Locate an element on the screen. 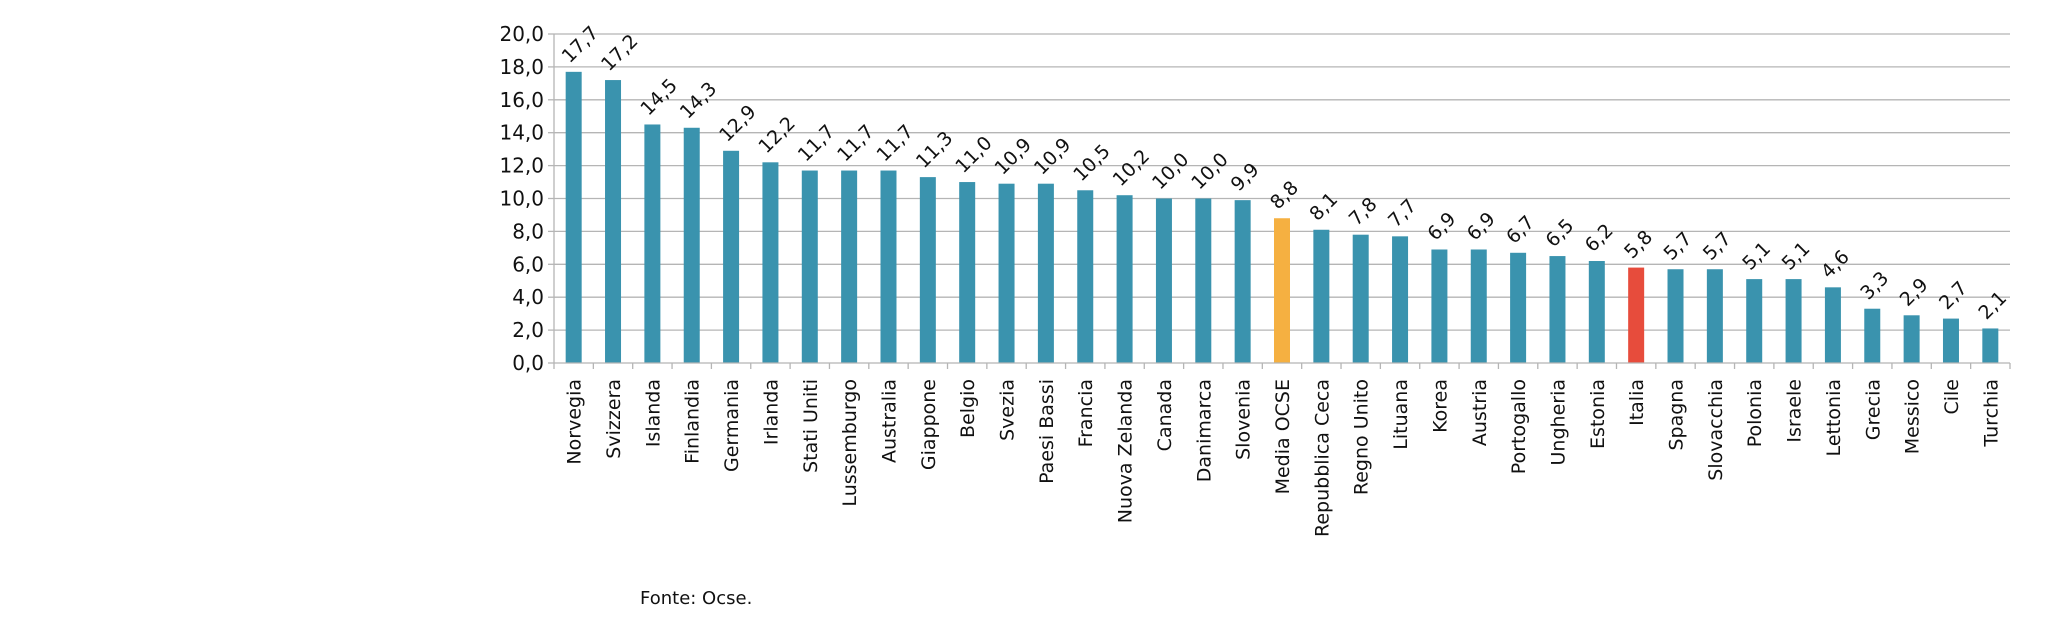 The image size is (2047, 624). y-tick-label: 14,0 is located at coordinates (521, 133).